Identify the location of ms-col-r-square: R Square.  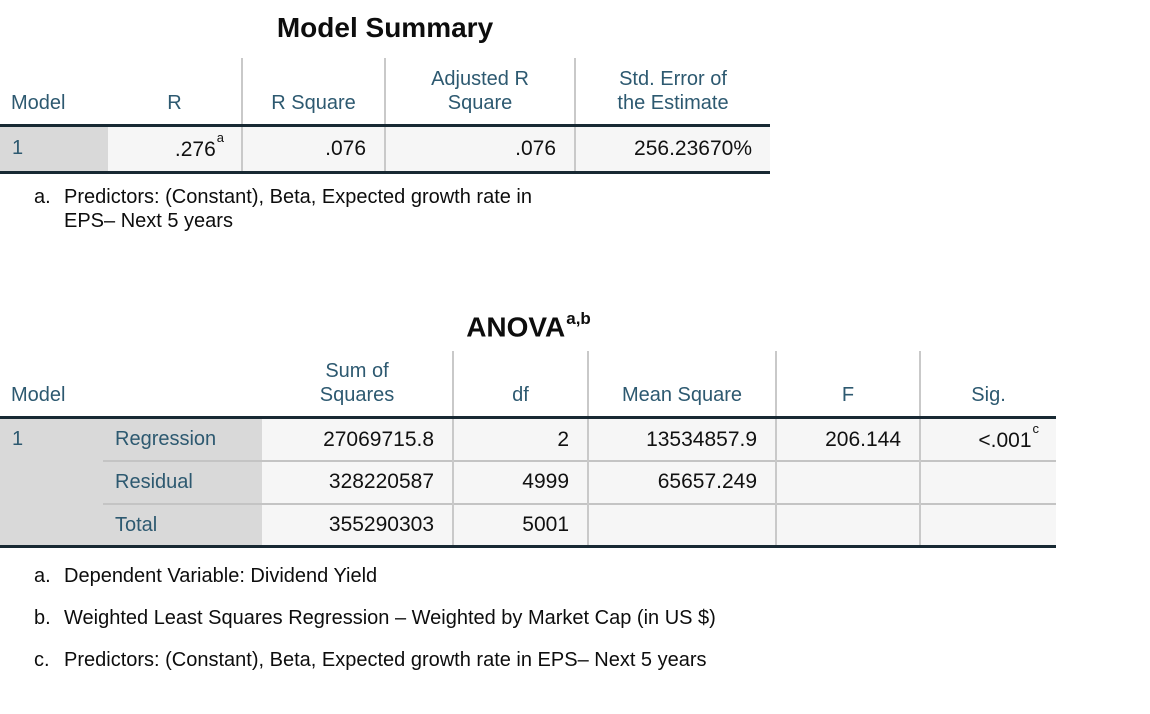
(313, 92).